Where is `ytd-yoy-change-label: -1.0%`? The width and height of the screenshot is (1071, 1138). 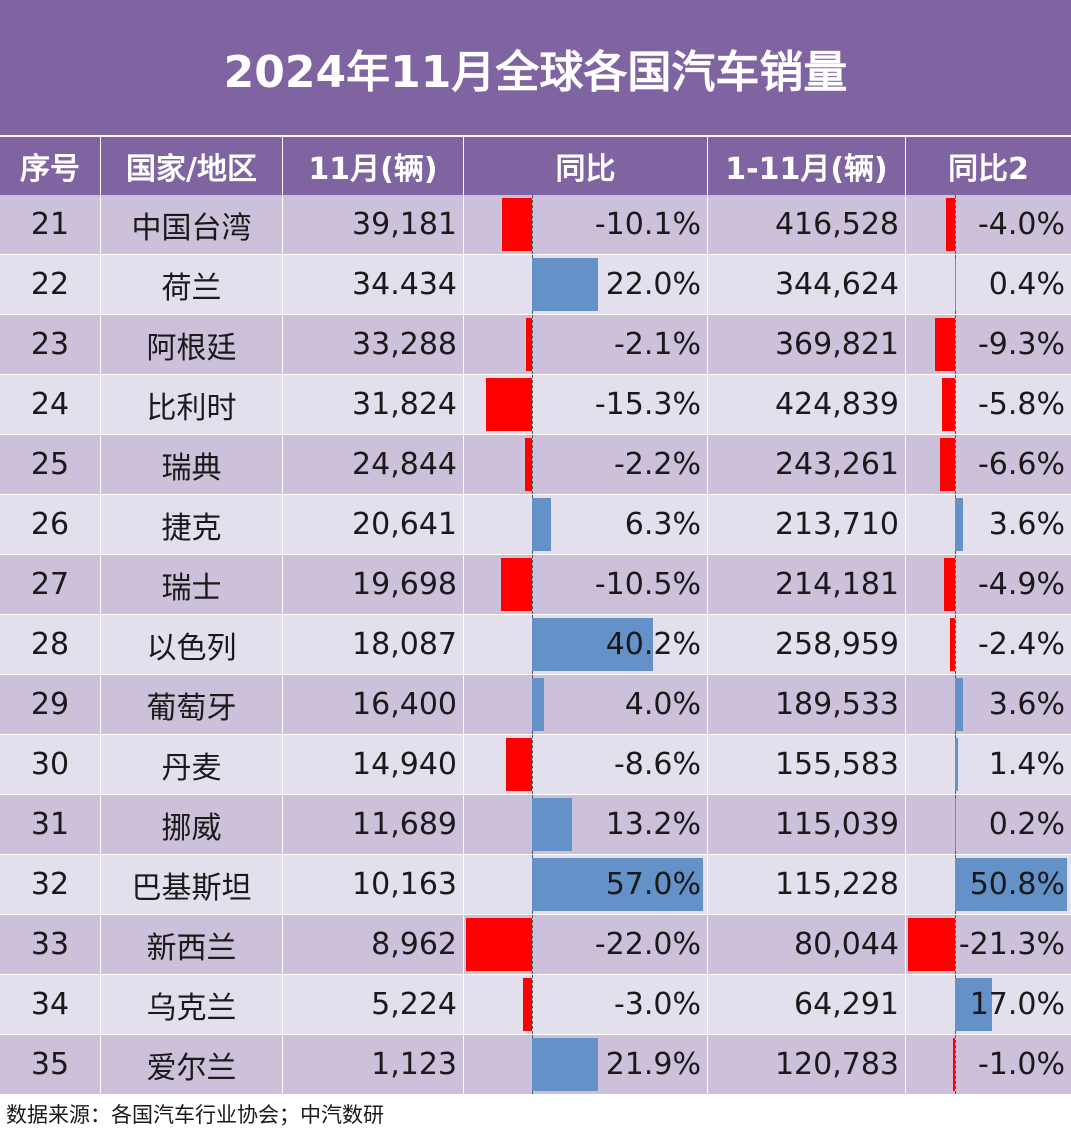
ytd-yoy-change-label: -1.0% is located at coordinates (1021, 1064).